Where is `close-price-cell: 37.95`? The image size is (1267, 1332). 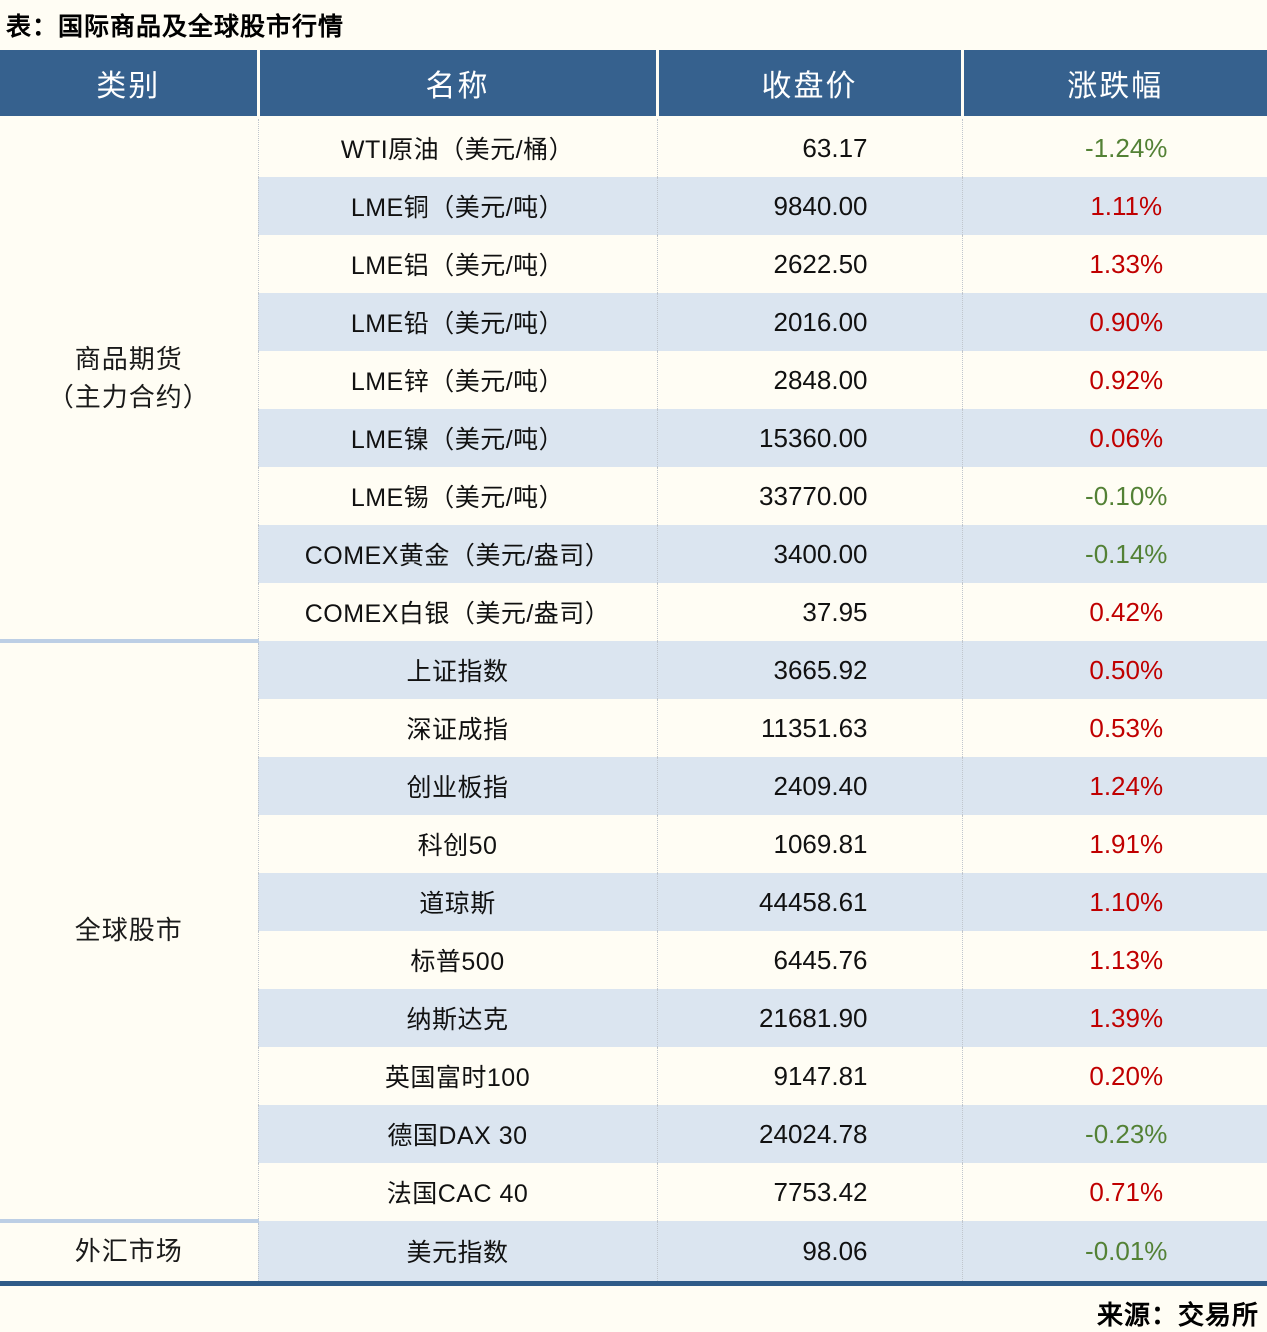 close-price-cell: 37.95 is located at coordinates (809, 612).